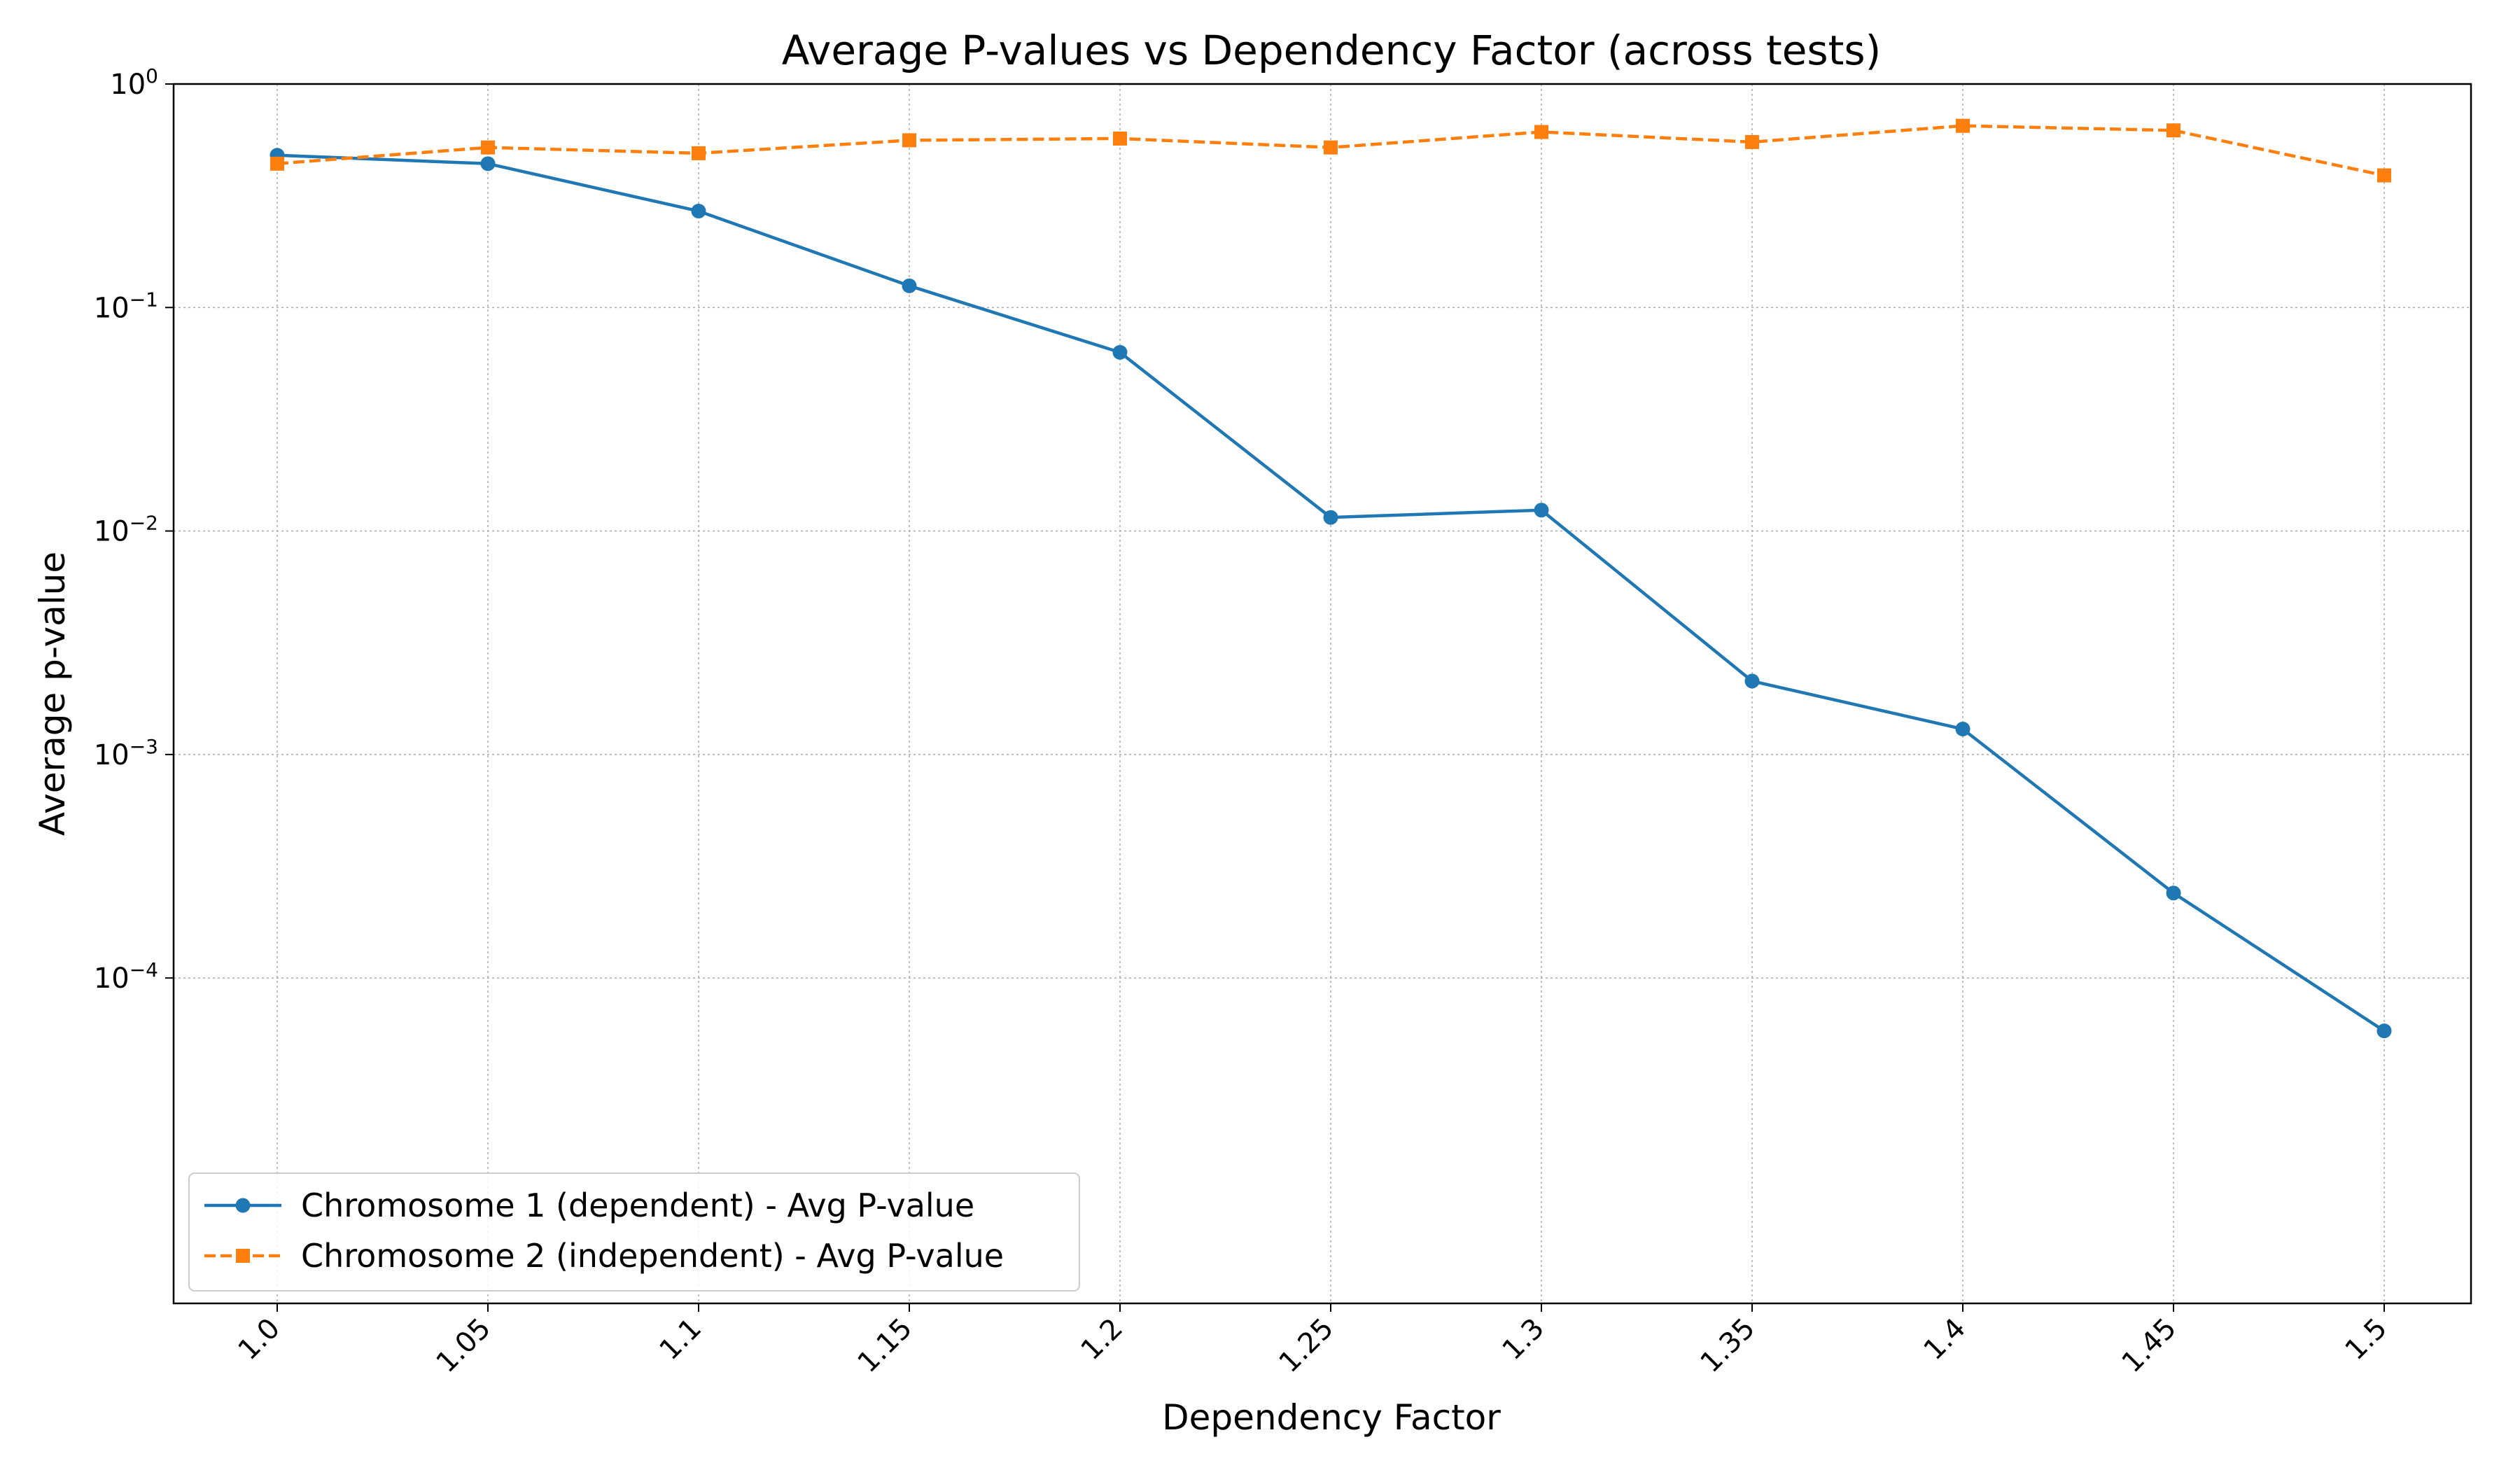 This screenshot has width=2520, height=1470. What do you see at coordinates (126, 530) in the screenshot?
I see `y-tick-label: 10⁻²` at bounding box center [126, 530].